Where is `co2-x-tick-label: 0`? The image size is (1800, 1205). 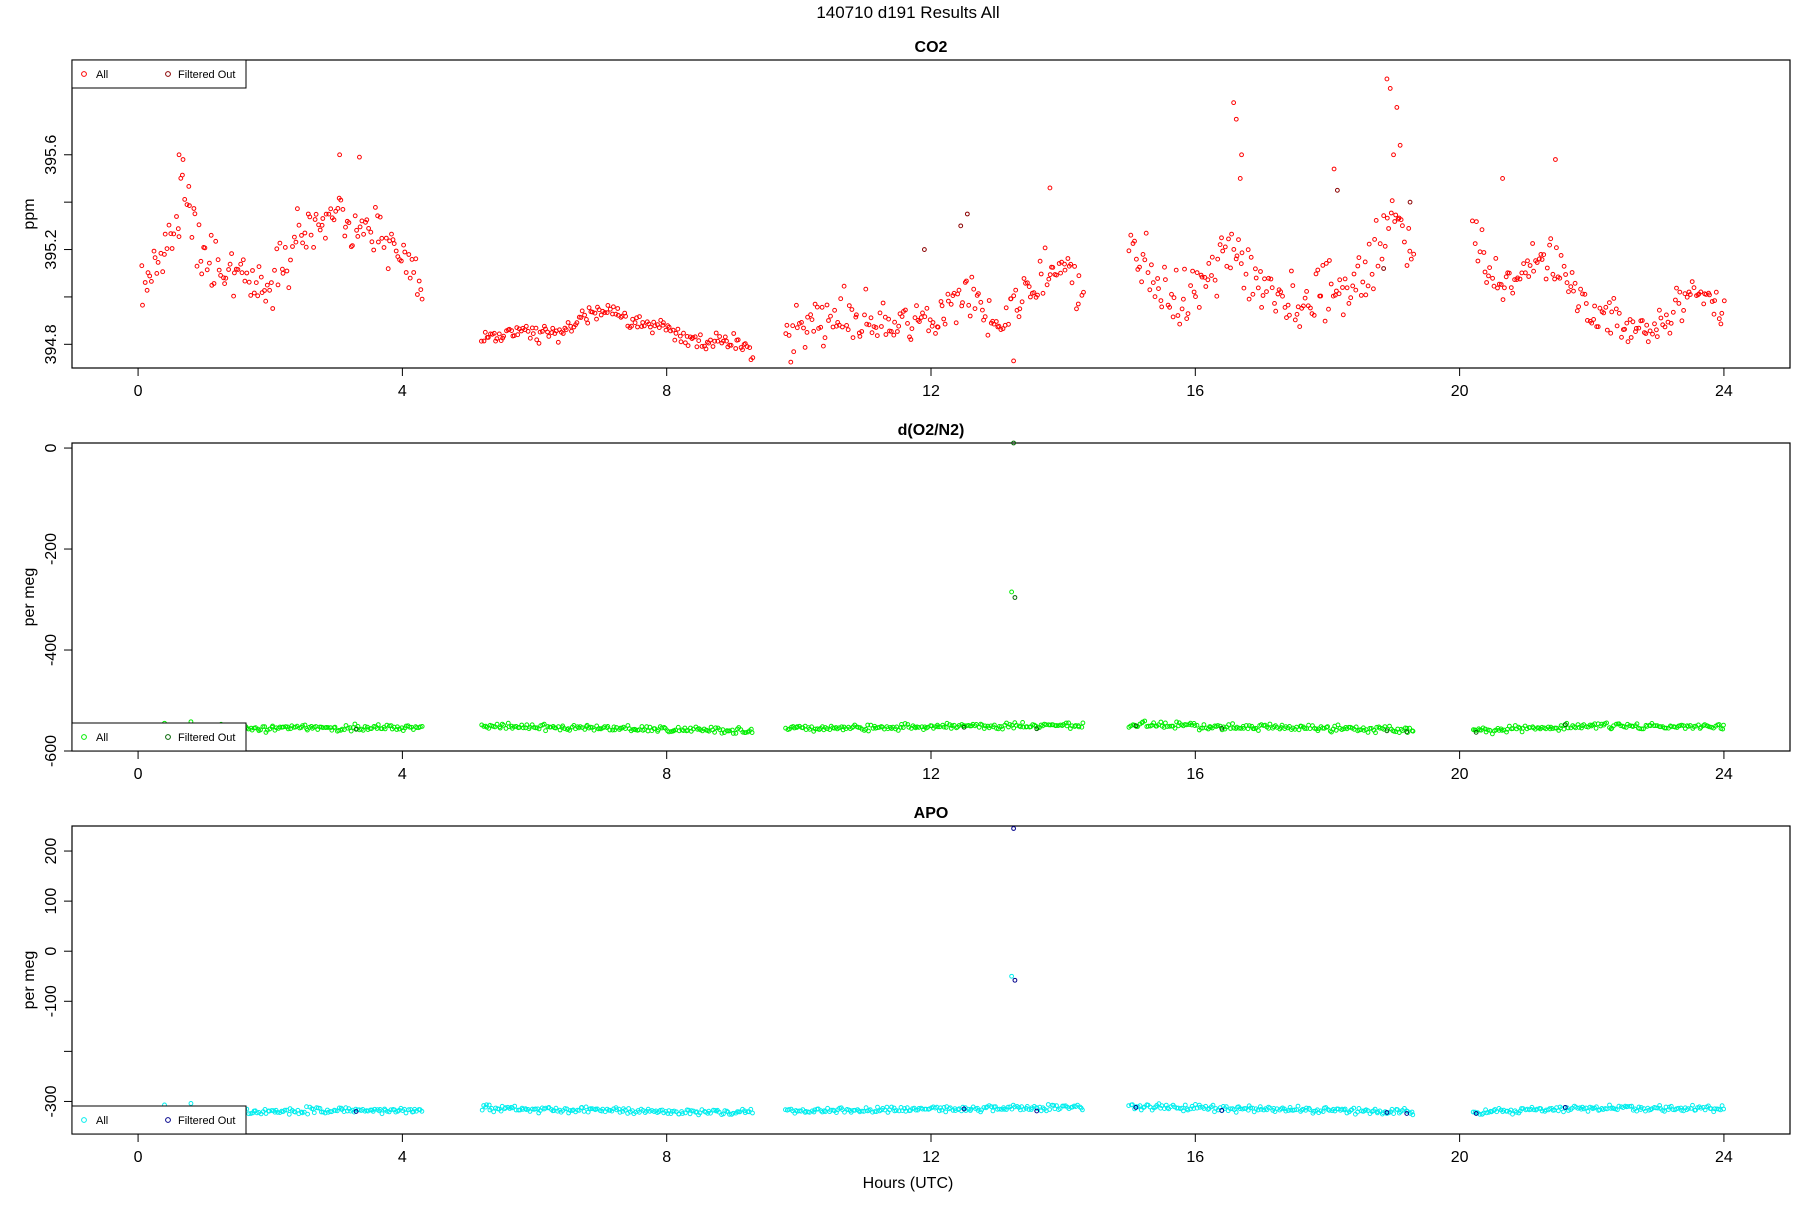
co2-x-tick-label: 0 is located at coordinates (138, 391).